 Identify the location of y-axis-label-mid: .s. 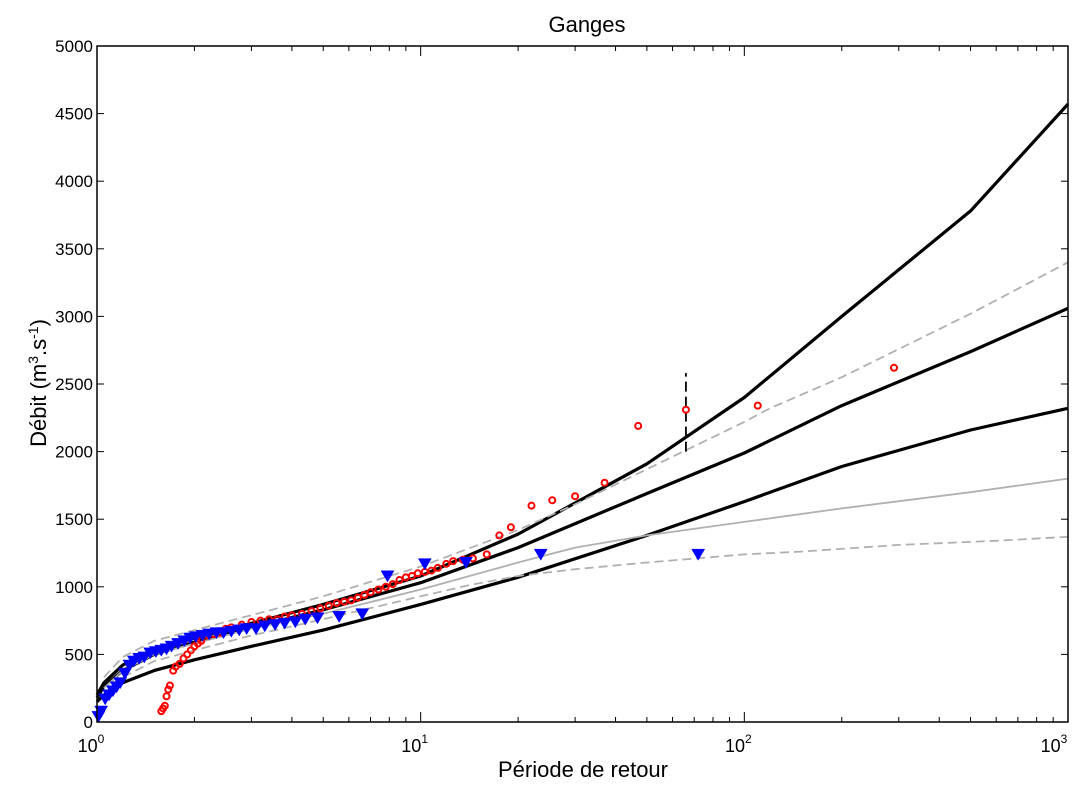
(38, 347).